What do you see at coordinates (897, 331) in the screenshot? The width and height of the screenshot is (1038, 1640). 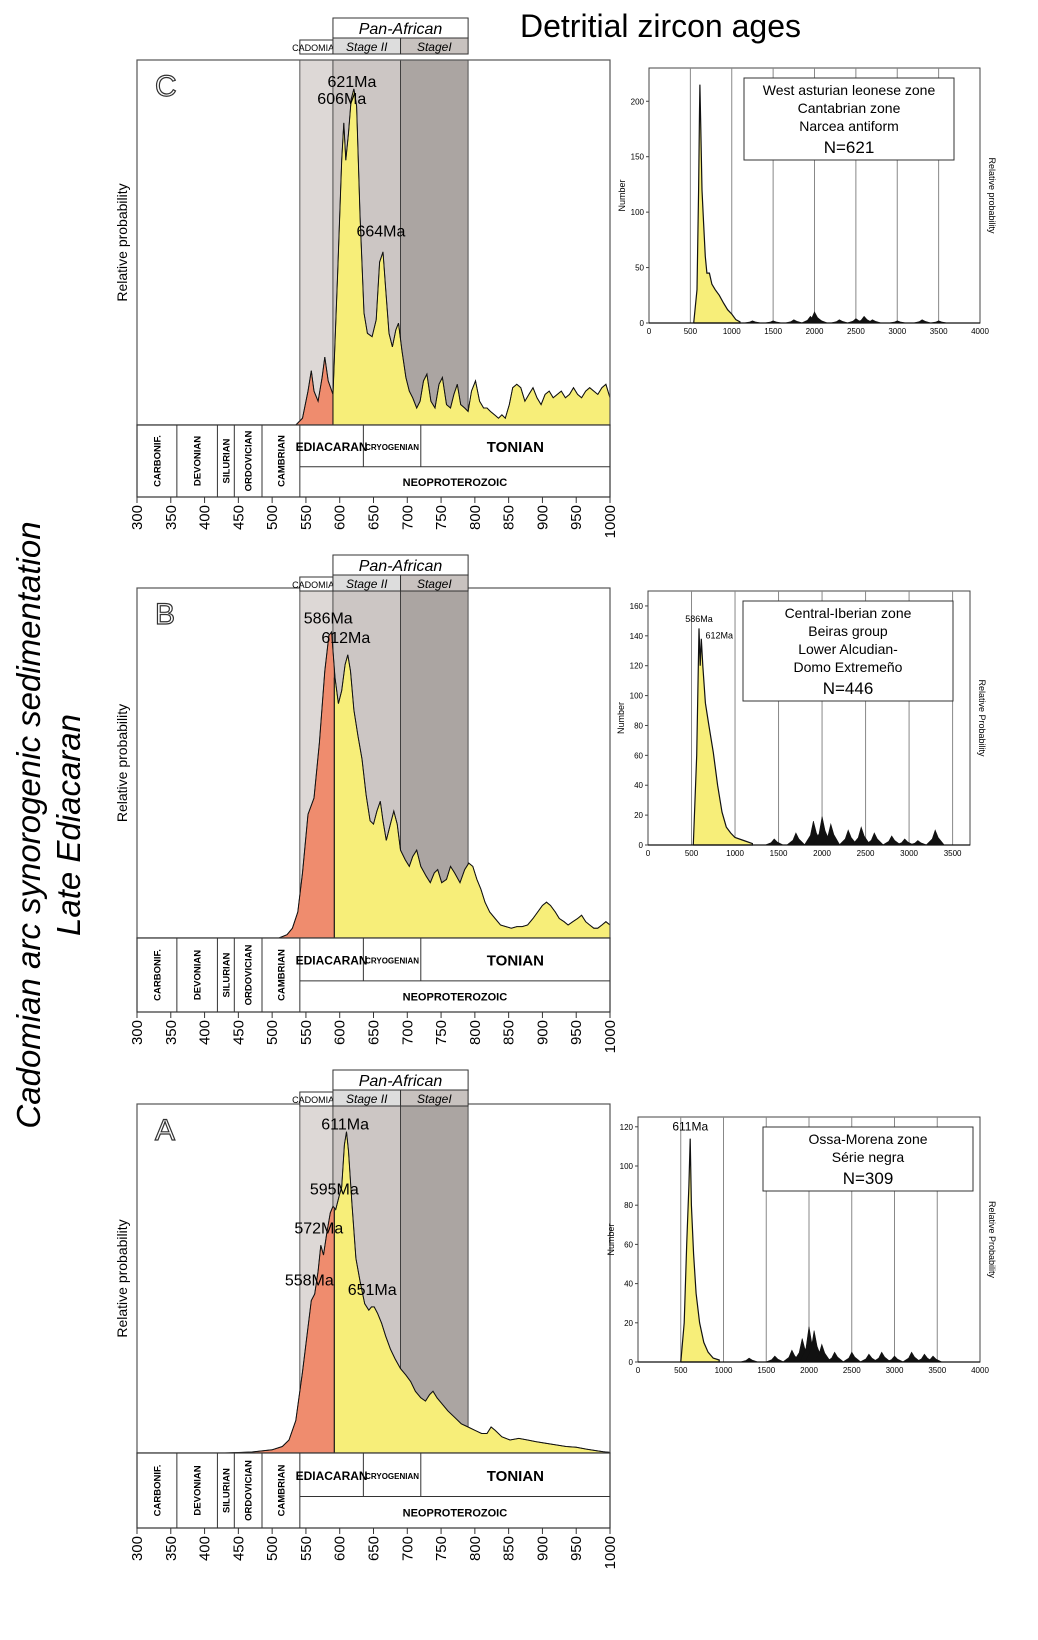 I see `inset-x-tick-label: 3000` at bounding box center [897, 331].